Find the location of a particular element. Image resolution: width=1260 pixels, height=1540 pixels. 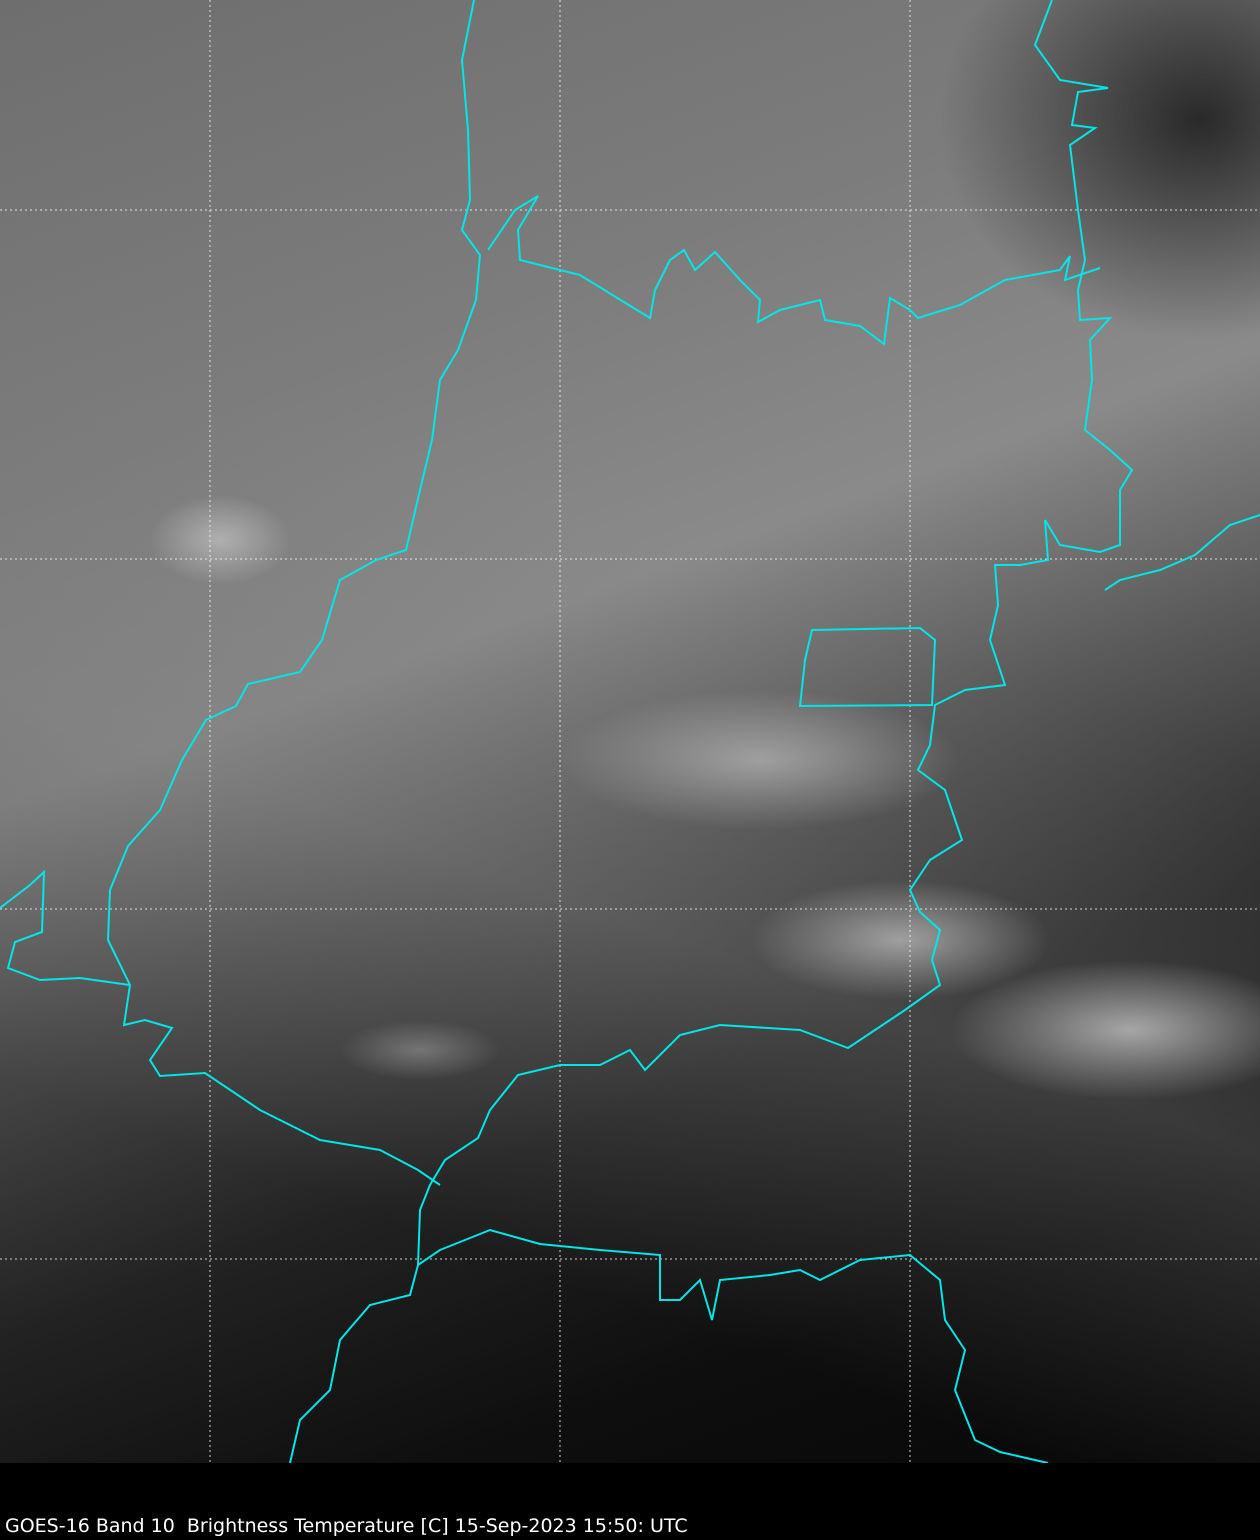

border-south is located at coordinates (733, 1345).